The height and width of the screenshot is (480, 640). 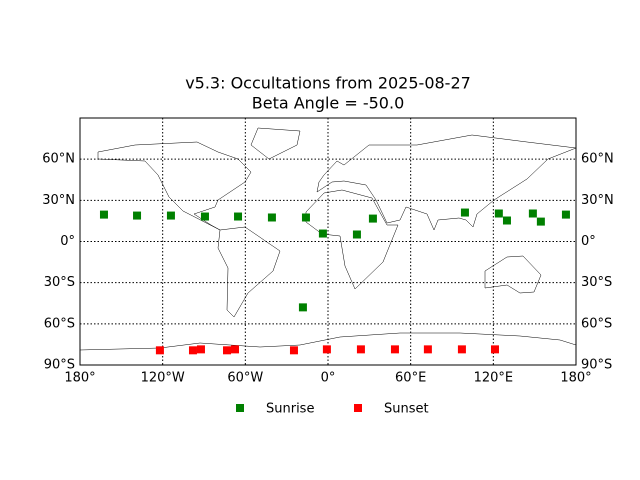 What do you see at coordinates (245, 378) in the screenshot?
I see `x-tick-label: 60°W` at bounding box center [245, 378].